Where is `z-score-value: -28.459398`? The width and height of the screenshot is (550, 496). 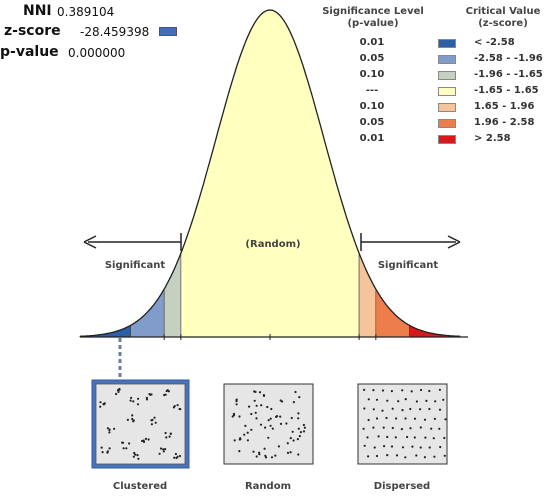 z-score-value: -28.459398 is located at coordinates (115, 32).